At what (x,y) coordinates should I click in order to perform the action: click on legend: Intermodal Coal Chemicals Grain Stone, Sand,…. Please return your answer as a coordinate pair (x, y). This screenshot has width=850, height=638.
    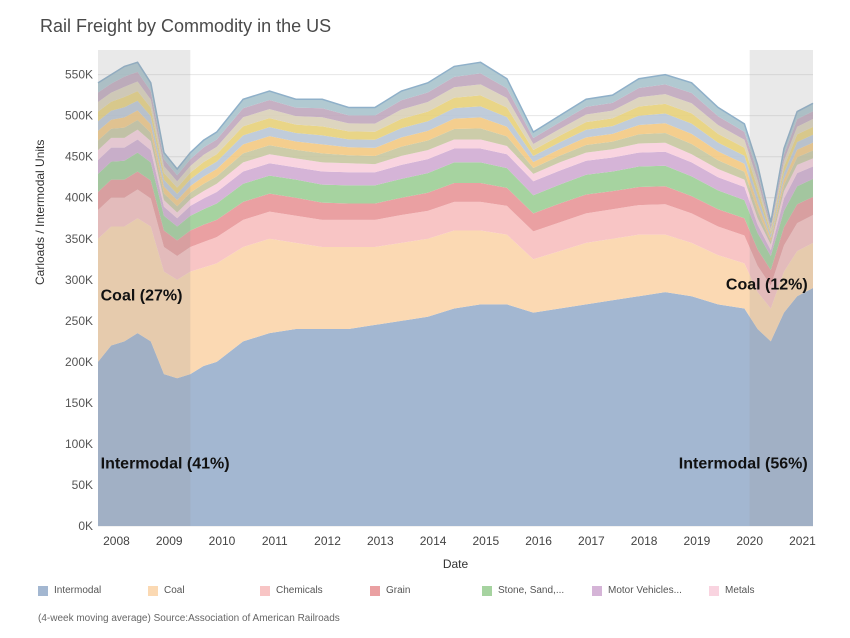
    Looking at the image, I should click on (418, 590).